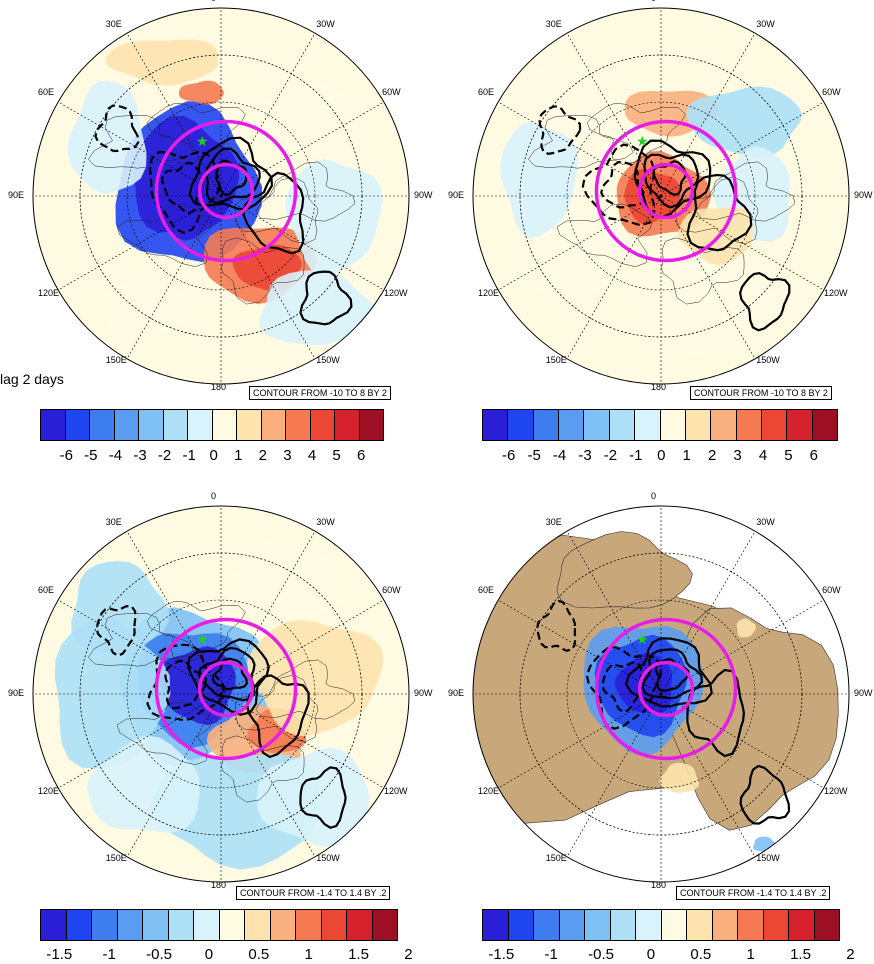  Describe the element at coordinates (659, 884) in the screenshot. I see `lon-label-s: 180` at that location.